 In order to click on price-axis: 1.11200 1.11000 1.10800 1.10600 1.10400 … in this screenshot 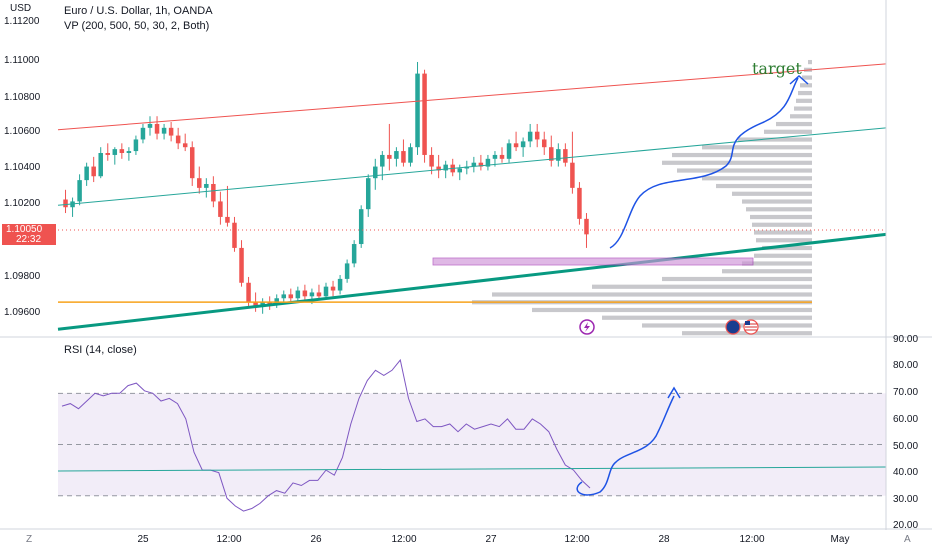, I will do `click(22, 167)`.